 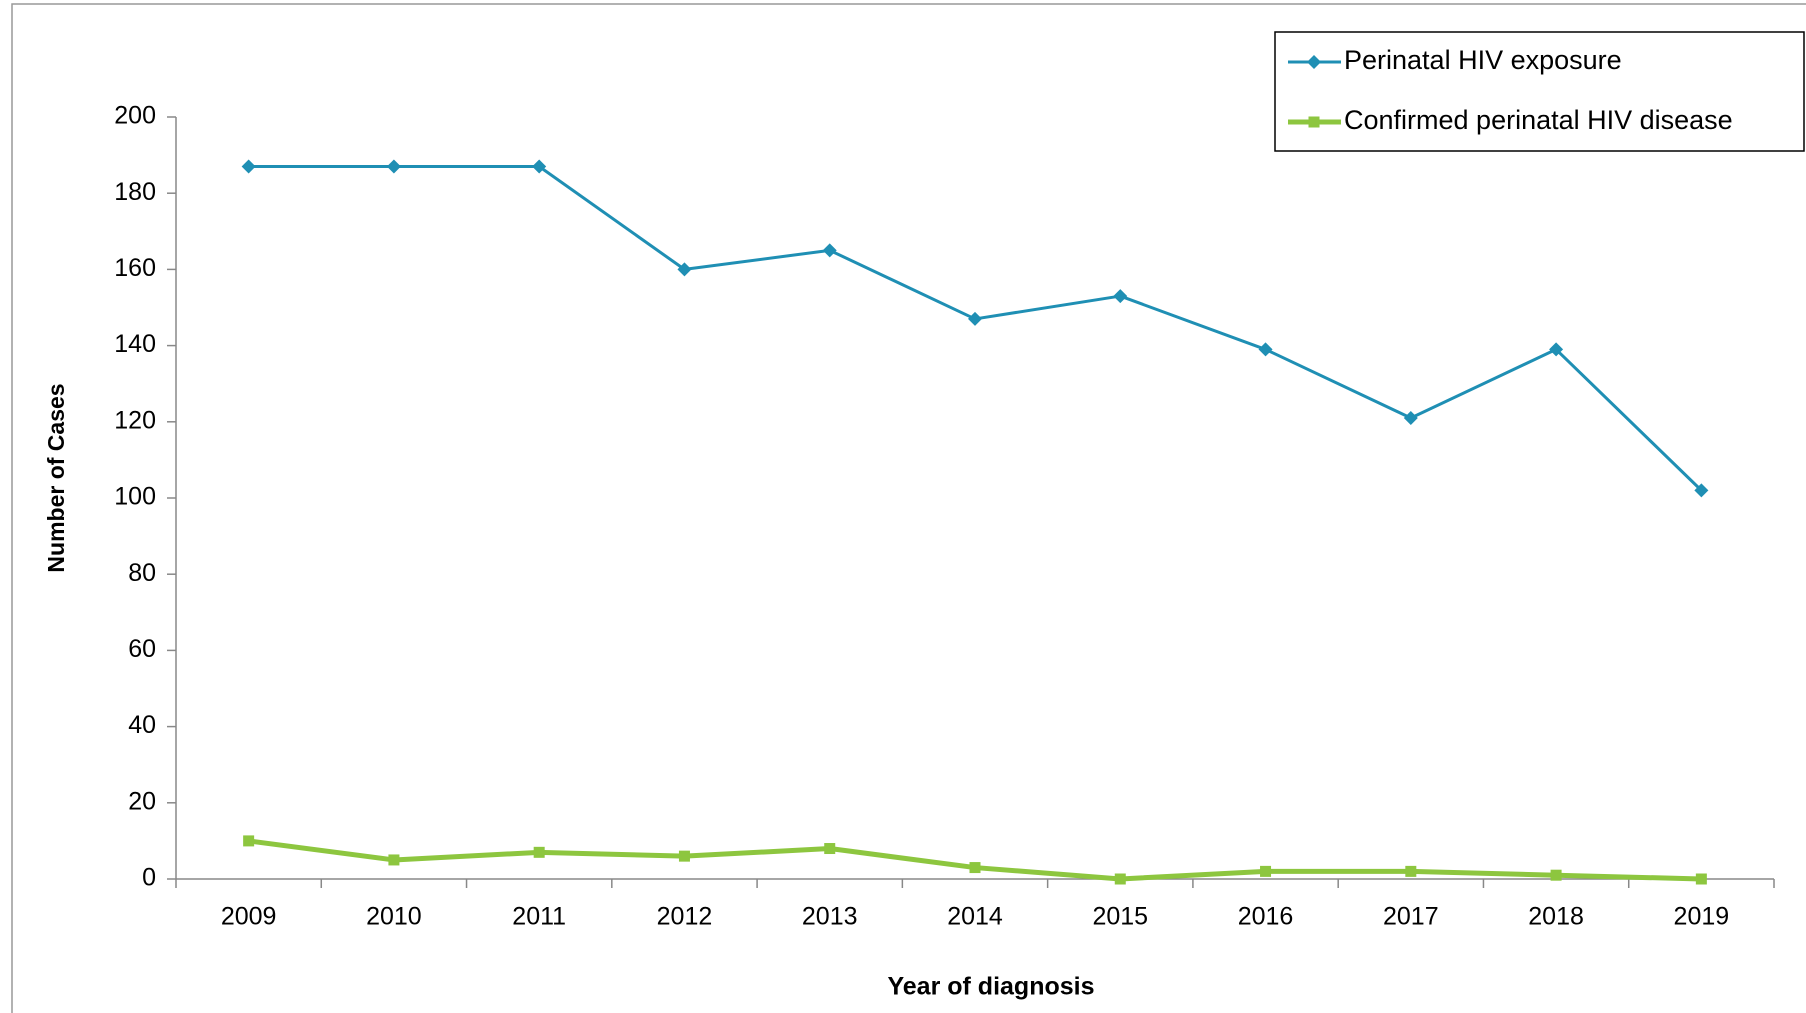 I want to click on y-tick-label: 120, so click(x=135, y=420).